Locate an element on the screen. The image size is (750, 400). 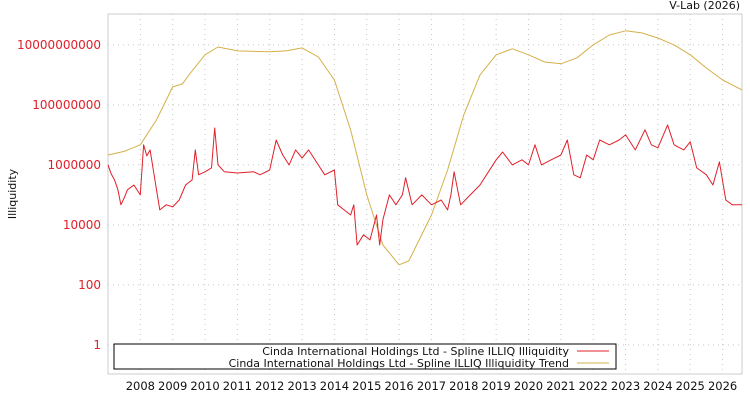
x-tick-label: 2018 is located at coordinates (463, 386).